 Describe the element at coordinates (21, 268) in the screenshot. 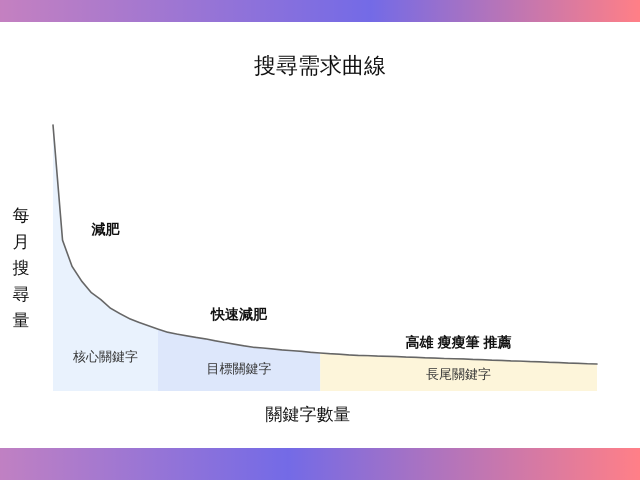

I see `y-axis-title: 每月搜尋量` at that location.